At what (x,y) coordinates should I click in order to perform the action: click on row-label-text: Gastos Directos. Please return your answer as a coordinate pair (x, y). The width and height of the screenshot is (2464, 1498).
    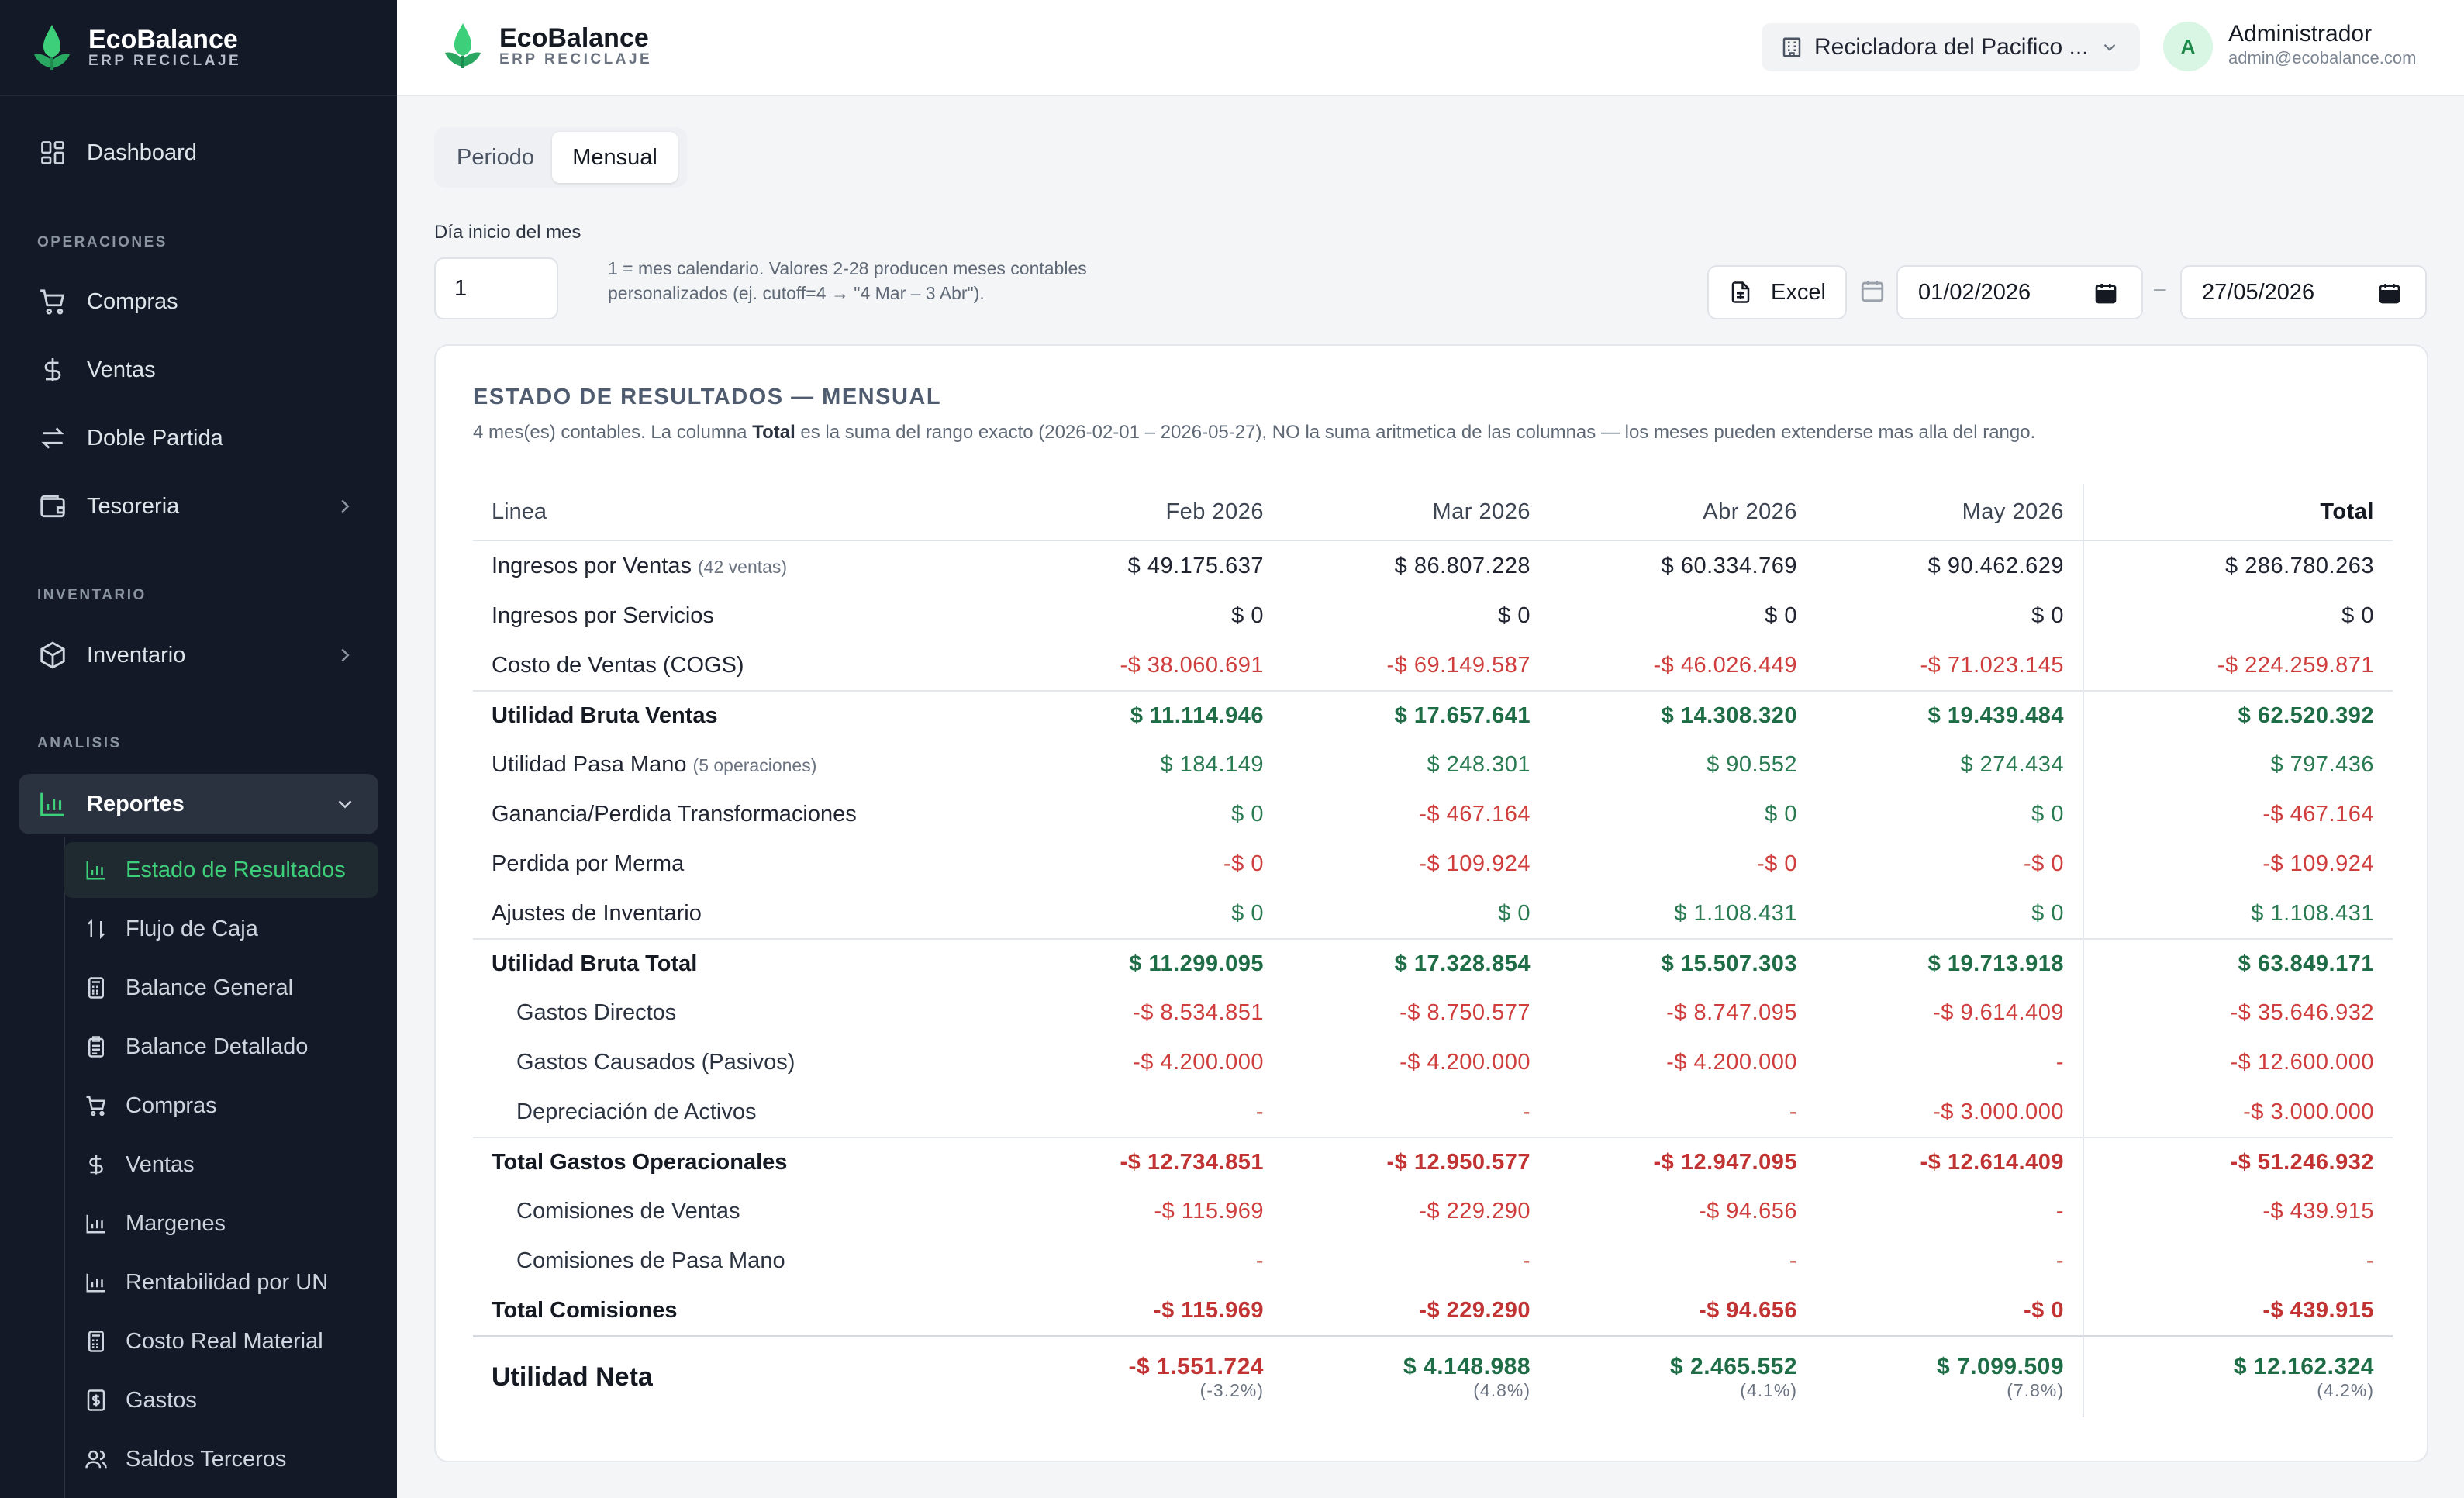
    Looking at the image, I should click on (597, 1012).